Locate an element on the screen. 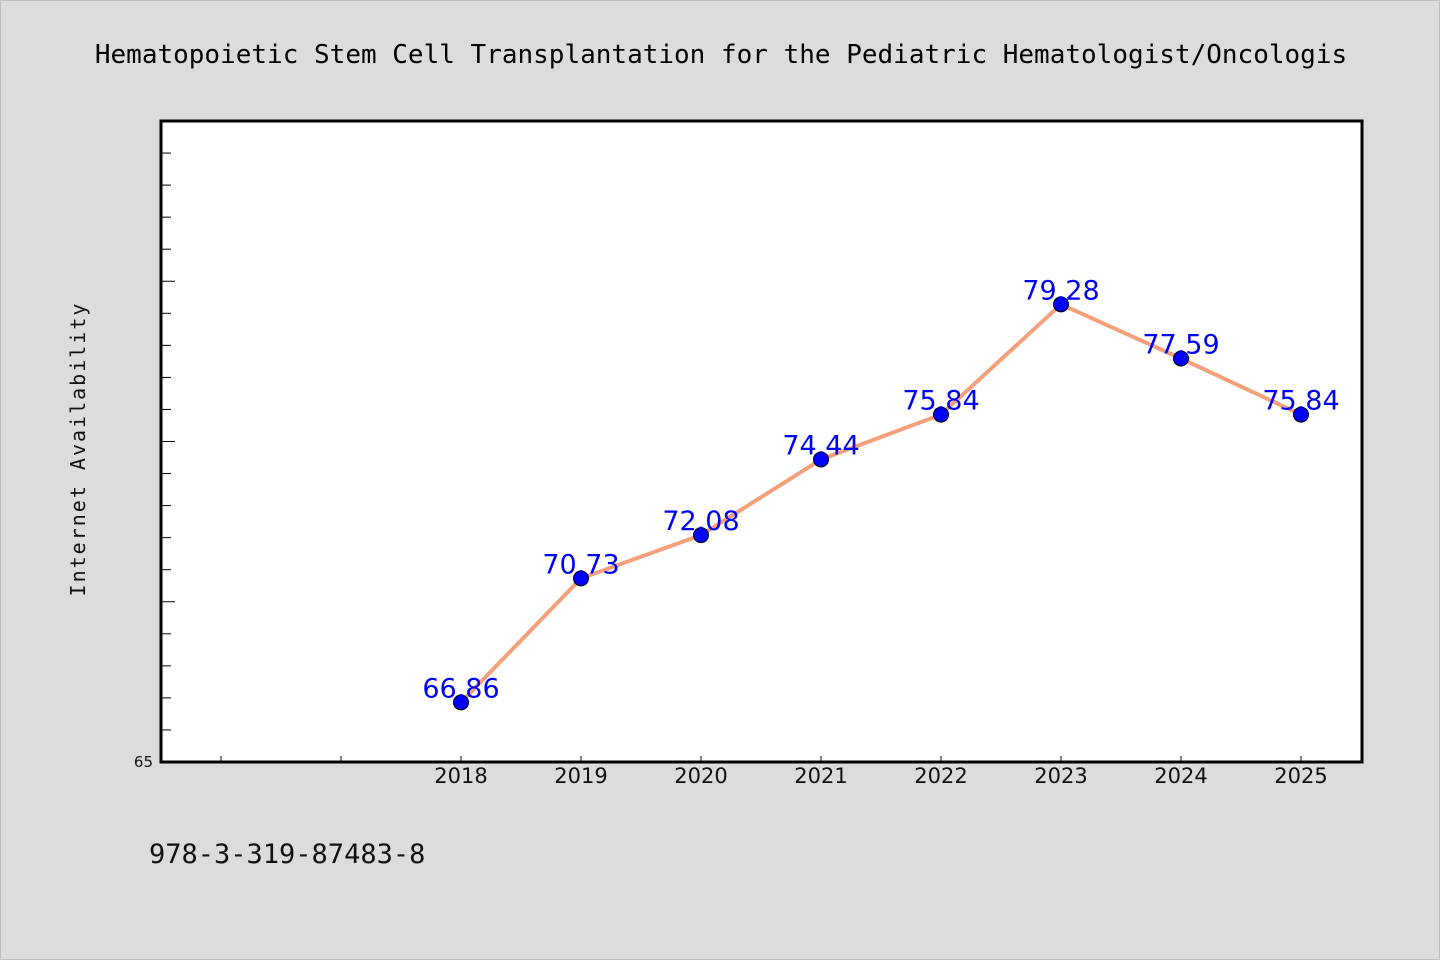 This screenshot has width=1440, height=960. x-tick-label: 2021 is located at coordinates (820, 776).